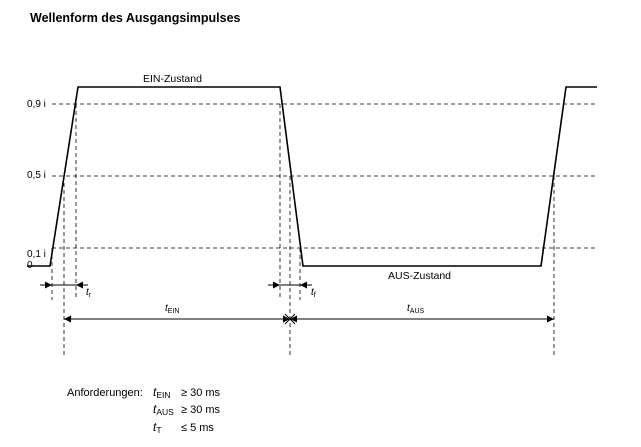  I want to click on requirements-label: Anforderungen:, so click(105, 393).